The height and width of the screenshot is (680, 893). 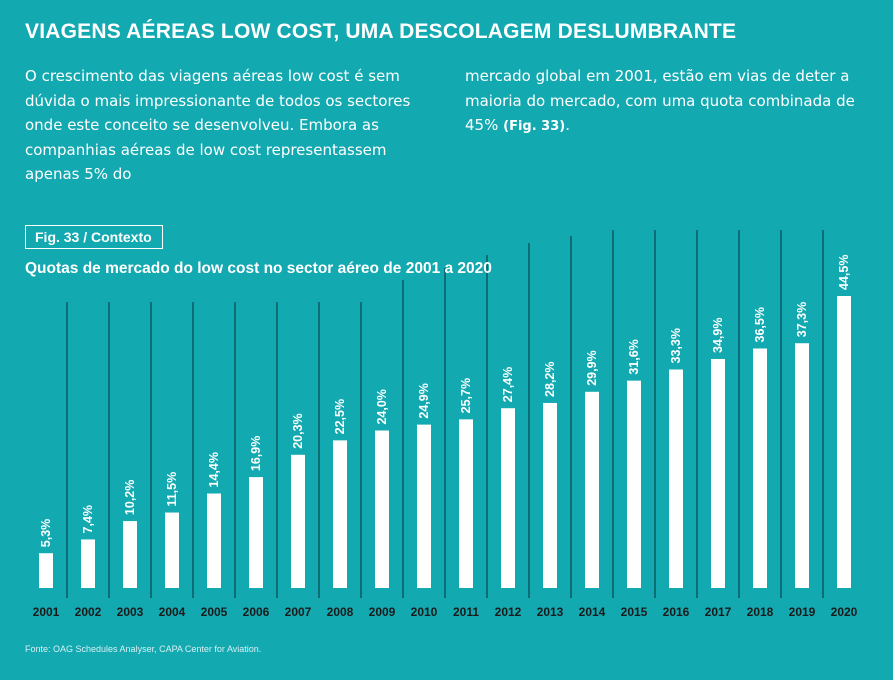 I want to click on year-label-2004: 2004, so click(x=172, y=612).